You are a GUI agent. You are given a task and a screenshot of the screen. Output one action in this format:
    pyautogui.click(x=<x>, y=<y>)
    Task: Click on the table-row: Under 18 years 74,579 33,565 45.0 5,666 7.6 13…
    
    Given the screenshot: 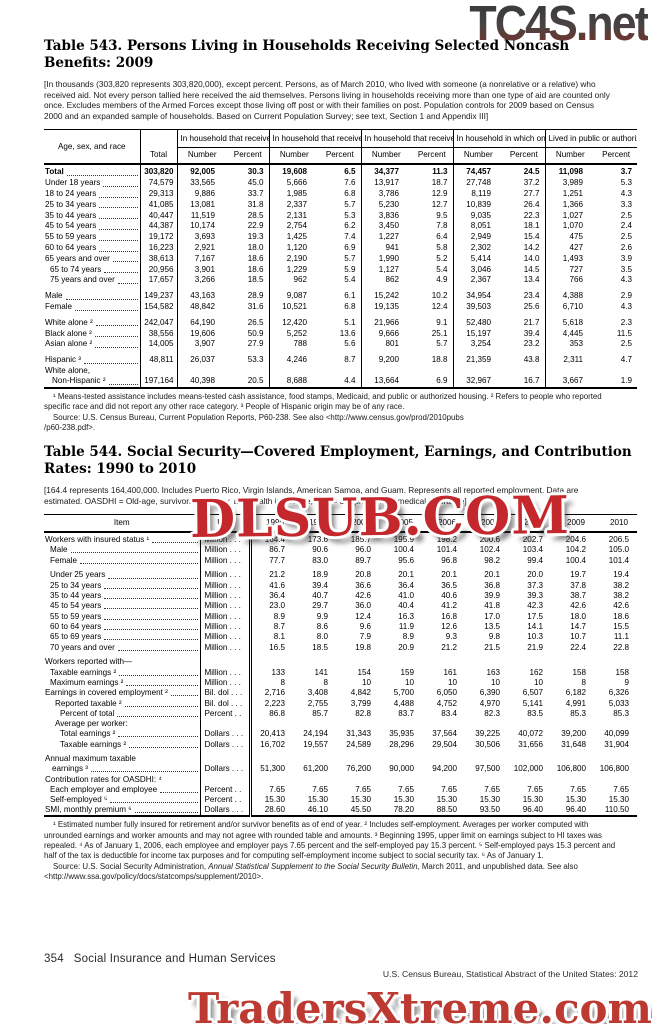 What is the action you would take?
    pyautogui.click(x=340, y=183)
    